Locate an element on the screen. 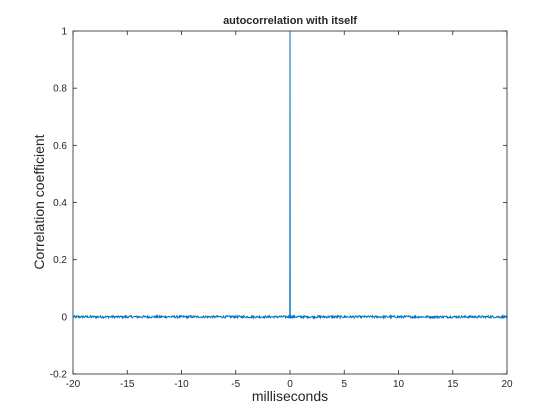 This screenshot has height=420, width=560. x-tick-label: 5 is located at coordinates (344, 384).